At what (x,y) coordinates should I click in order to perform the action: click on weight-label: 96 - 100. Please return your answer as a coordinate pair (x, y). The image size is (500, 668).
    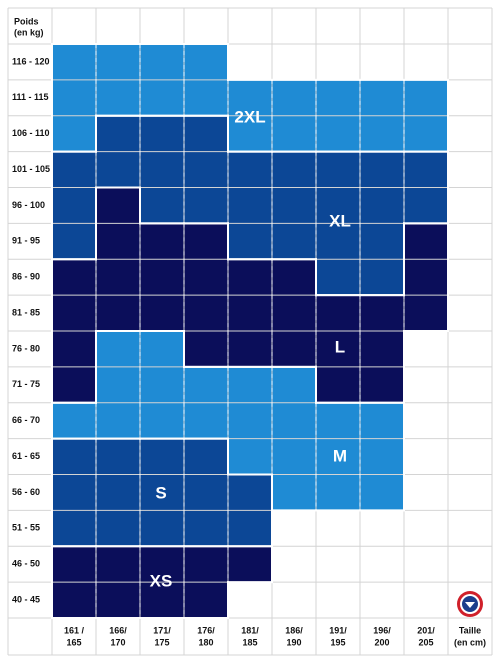
    Looking at the image, I should click on (28, 205).